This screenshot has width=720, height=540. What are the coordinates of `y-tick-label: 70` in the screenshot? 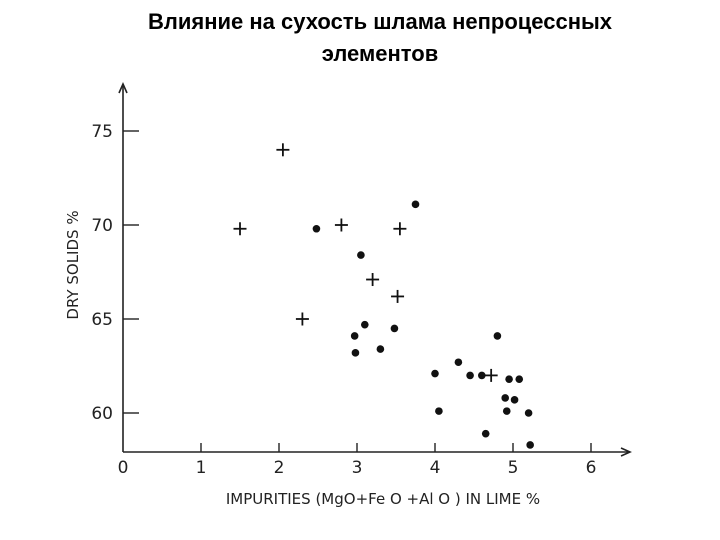 It's located at (102, 226).